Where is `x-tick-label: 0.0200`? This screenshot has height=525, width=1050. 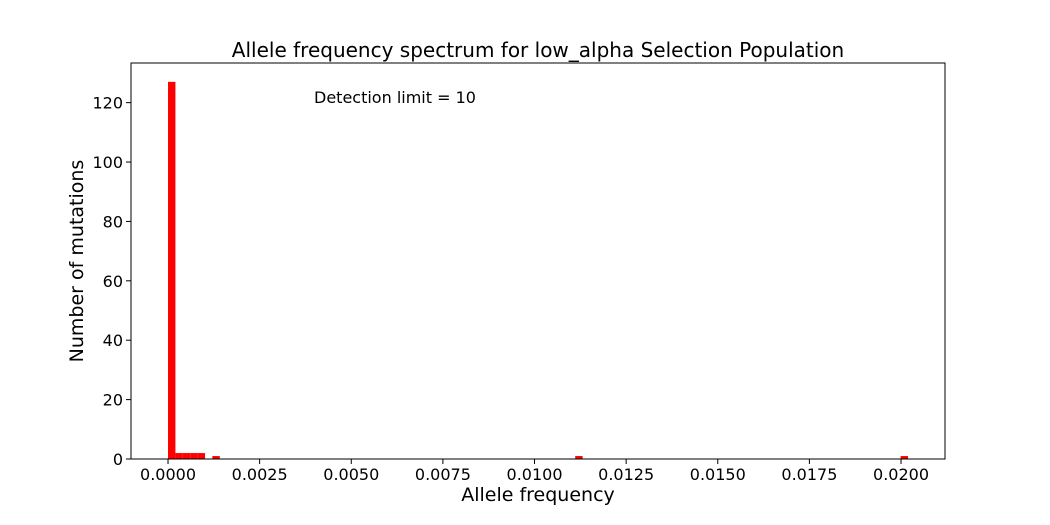 x-tick-label: 0.0200 is located at coordinates (901, 474).